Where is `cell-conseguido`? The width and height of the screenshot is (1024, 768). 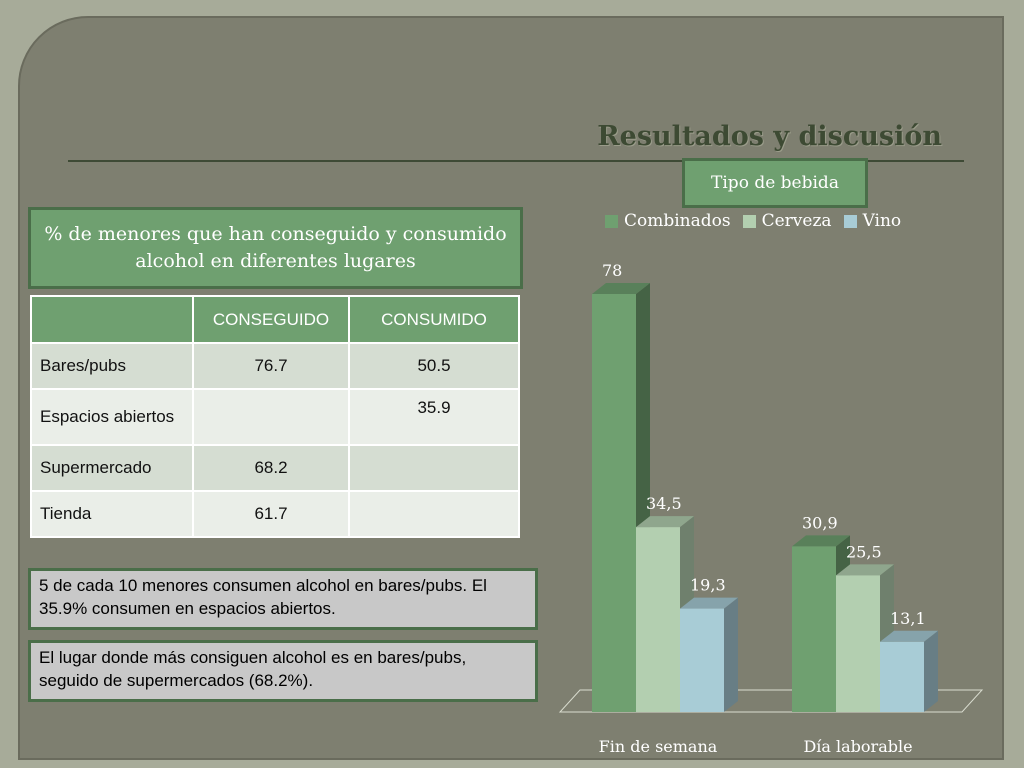 cell-conseguido is located at coordinates (271, 417).